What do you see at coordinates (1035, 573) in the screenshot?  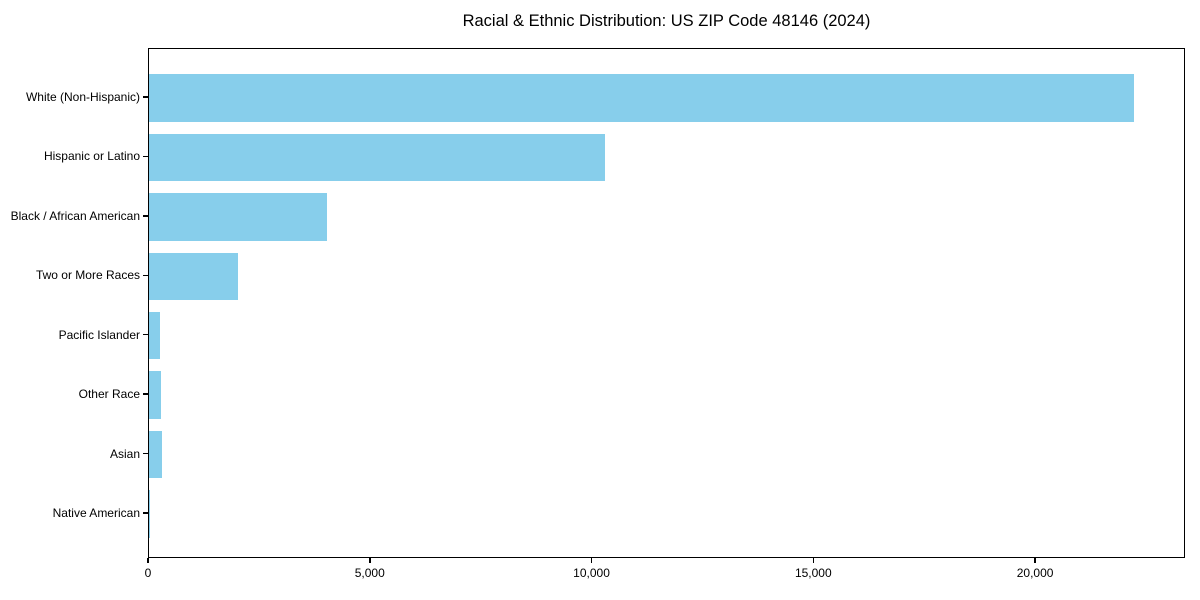 I see `x-tick-label: 20,000` at bounding box center [1035, 573].